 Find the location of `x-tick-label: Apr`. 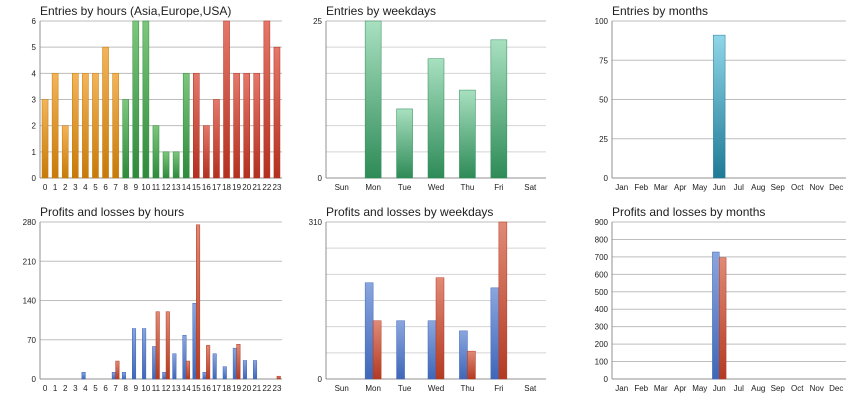

x-tick-label: Apr is located at coordinates (680, 388).